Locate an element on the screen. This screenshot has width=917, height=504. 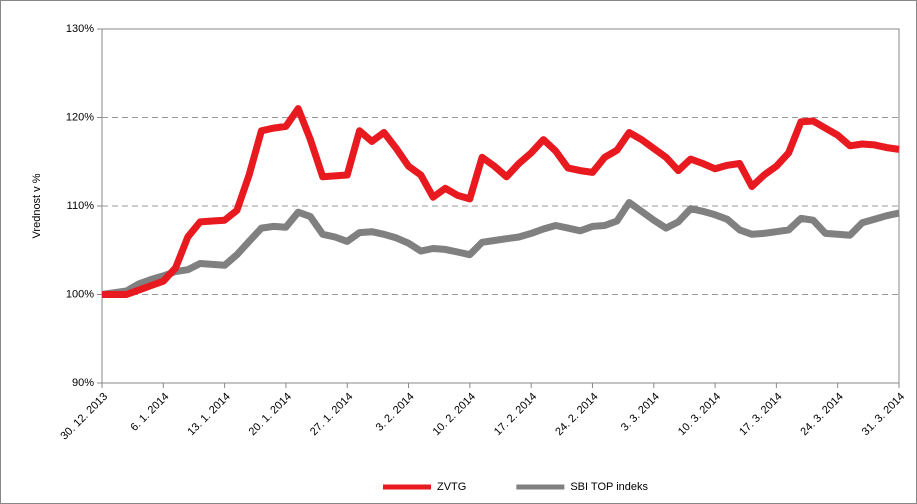
y-tick-label: 130% is located at coordinates (80, 29).